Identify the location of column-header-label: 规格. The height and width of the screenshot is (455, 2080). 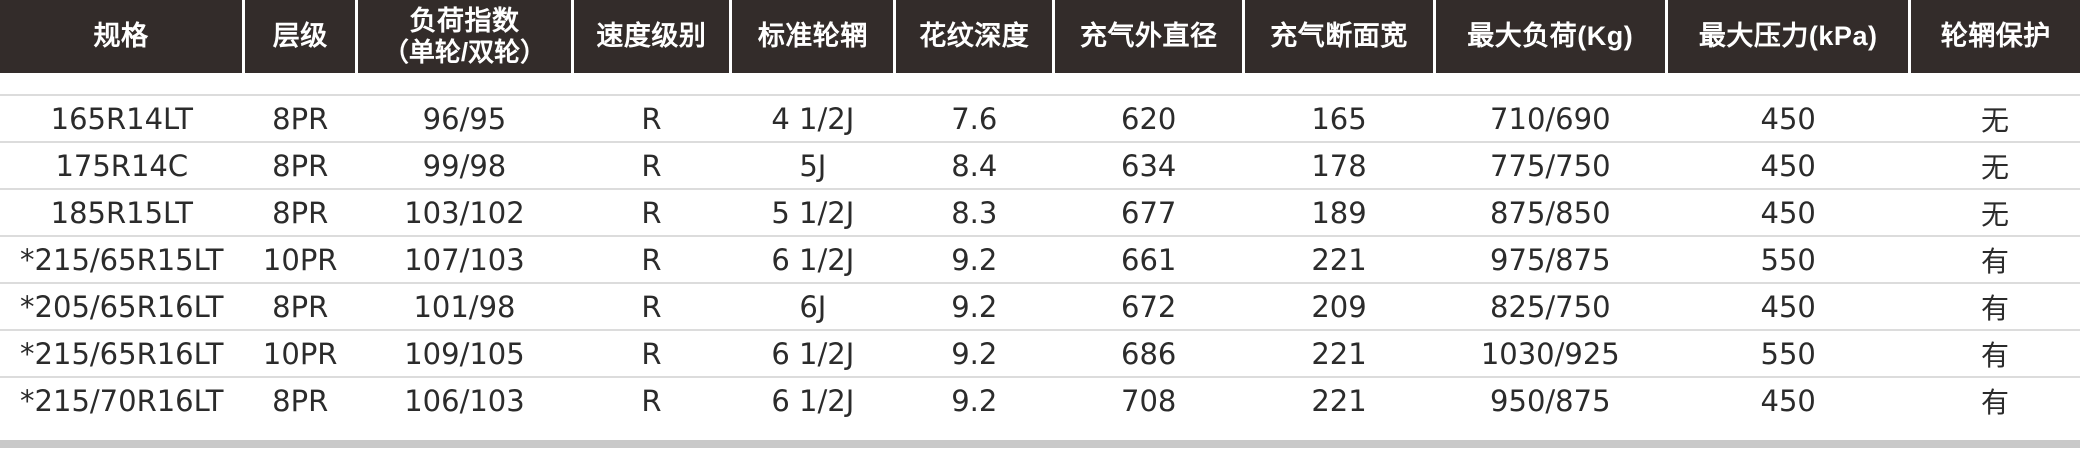
(121, 35).